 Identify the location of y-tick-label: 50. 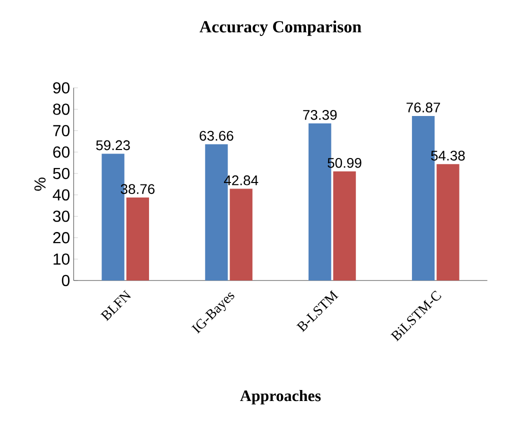
(61, 174).